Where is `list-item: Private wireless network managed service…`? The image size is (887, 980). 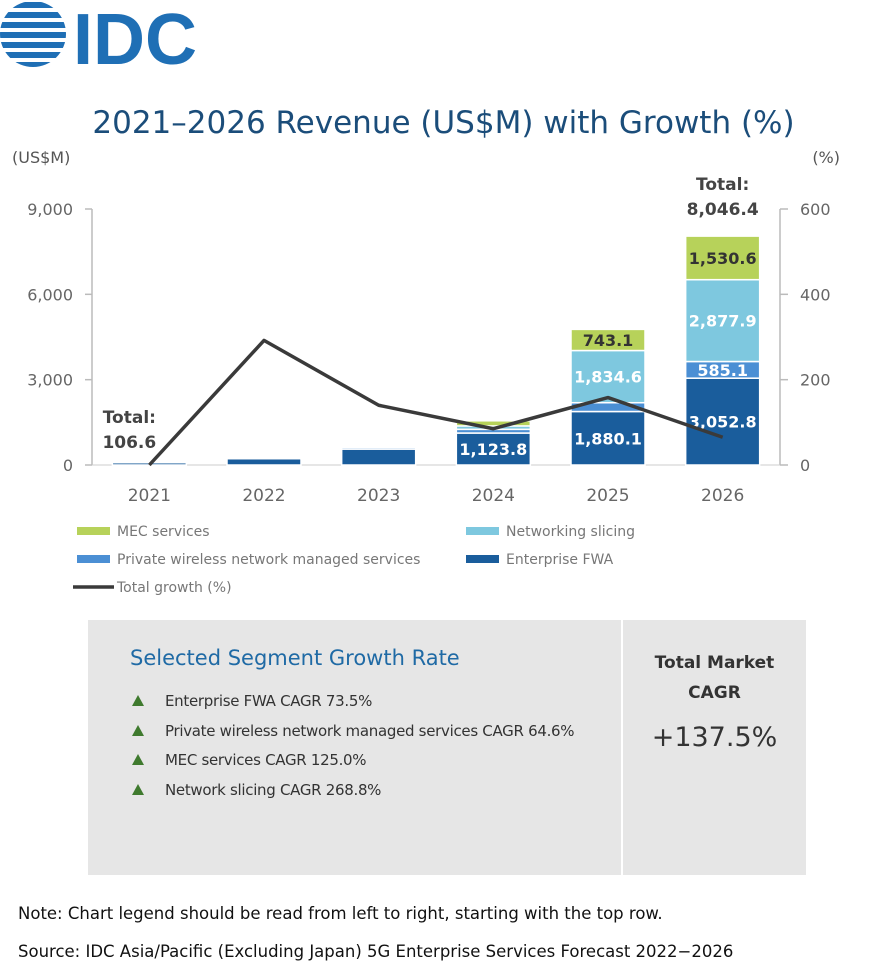 list-item: Private wireless network managed service… is located at coordinates (353, 737).